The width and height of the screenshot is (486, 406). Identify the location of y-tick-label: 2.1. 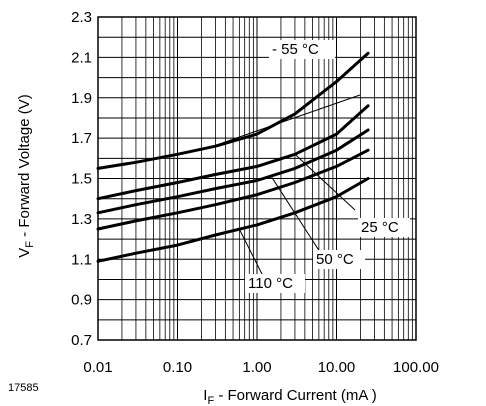
(81, 57).